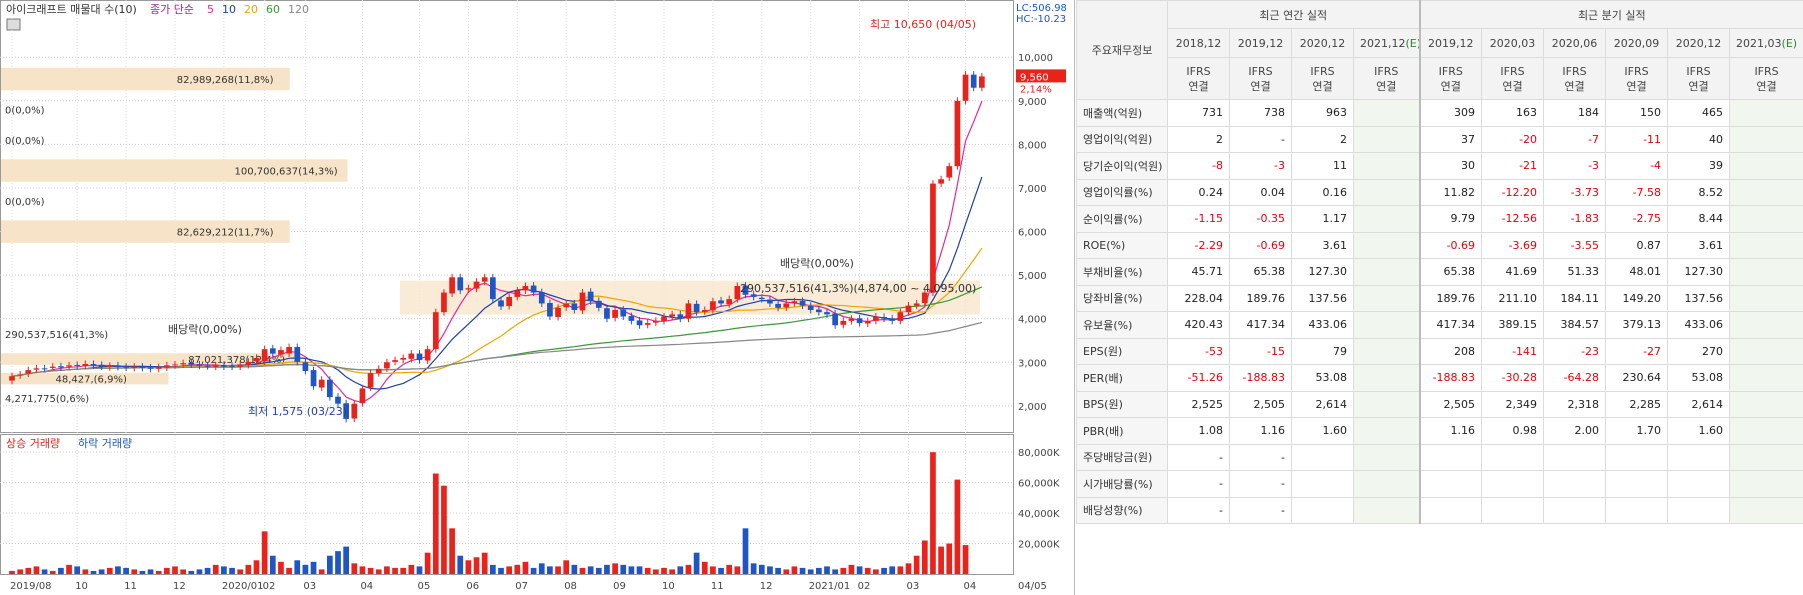 Image resolution: width=1803 pixels, height=595 pixels. What do you see at coordinates (1699, 298) in the screenshot?
I see `table-cell: 137.56` at bounding box center [1699, 298].